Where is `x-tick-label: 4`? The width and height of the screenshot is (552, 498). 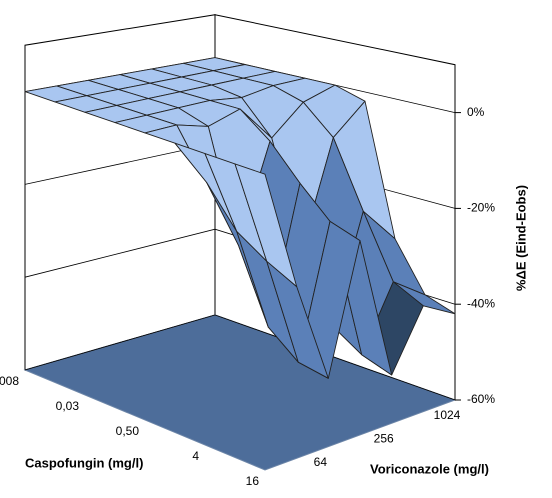
x-tick-label: 4 is located at coordinates (195, 456).